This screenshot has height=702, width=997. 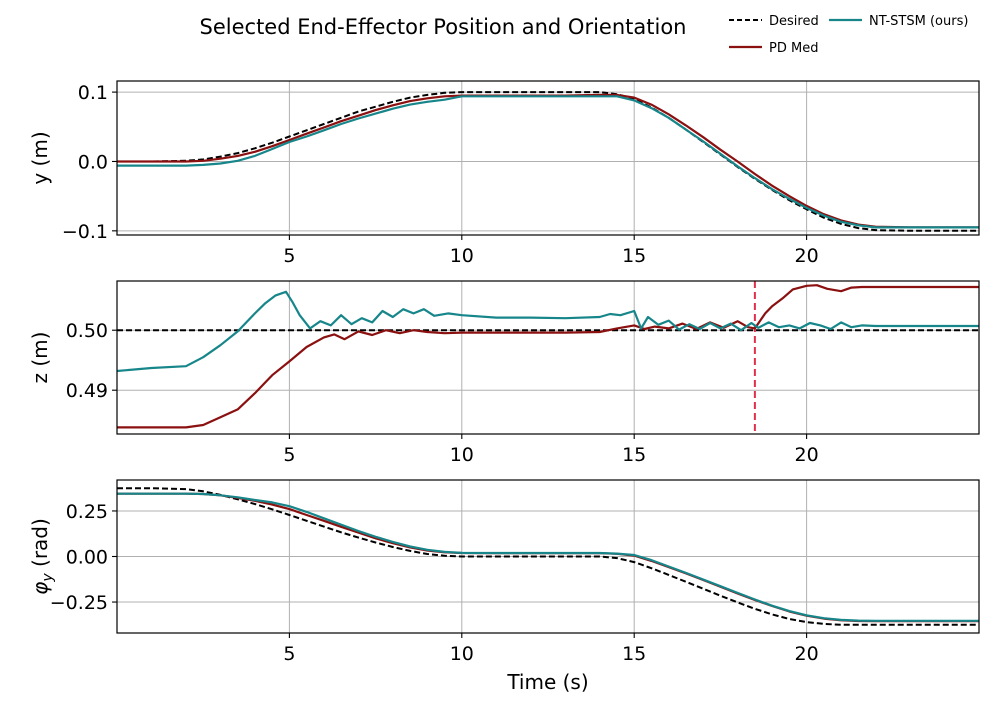 I want to click on y-y-tick-label: 0.1, so click(x=93, y=93).